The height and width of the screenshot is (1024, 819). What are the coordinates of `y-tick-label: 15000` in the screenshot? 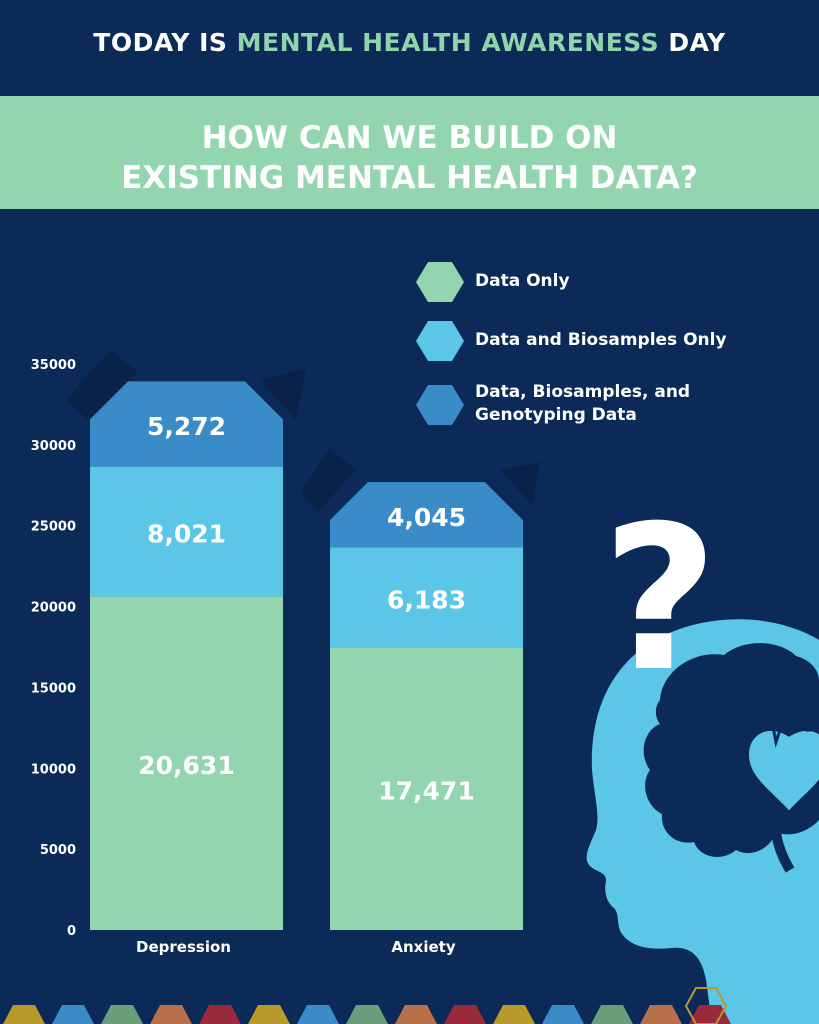 It's located at (53, 688).